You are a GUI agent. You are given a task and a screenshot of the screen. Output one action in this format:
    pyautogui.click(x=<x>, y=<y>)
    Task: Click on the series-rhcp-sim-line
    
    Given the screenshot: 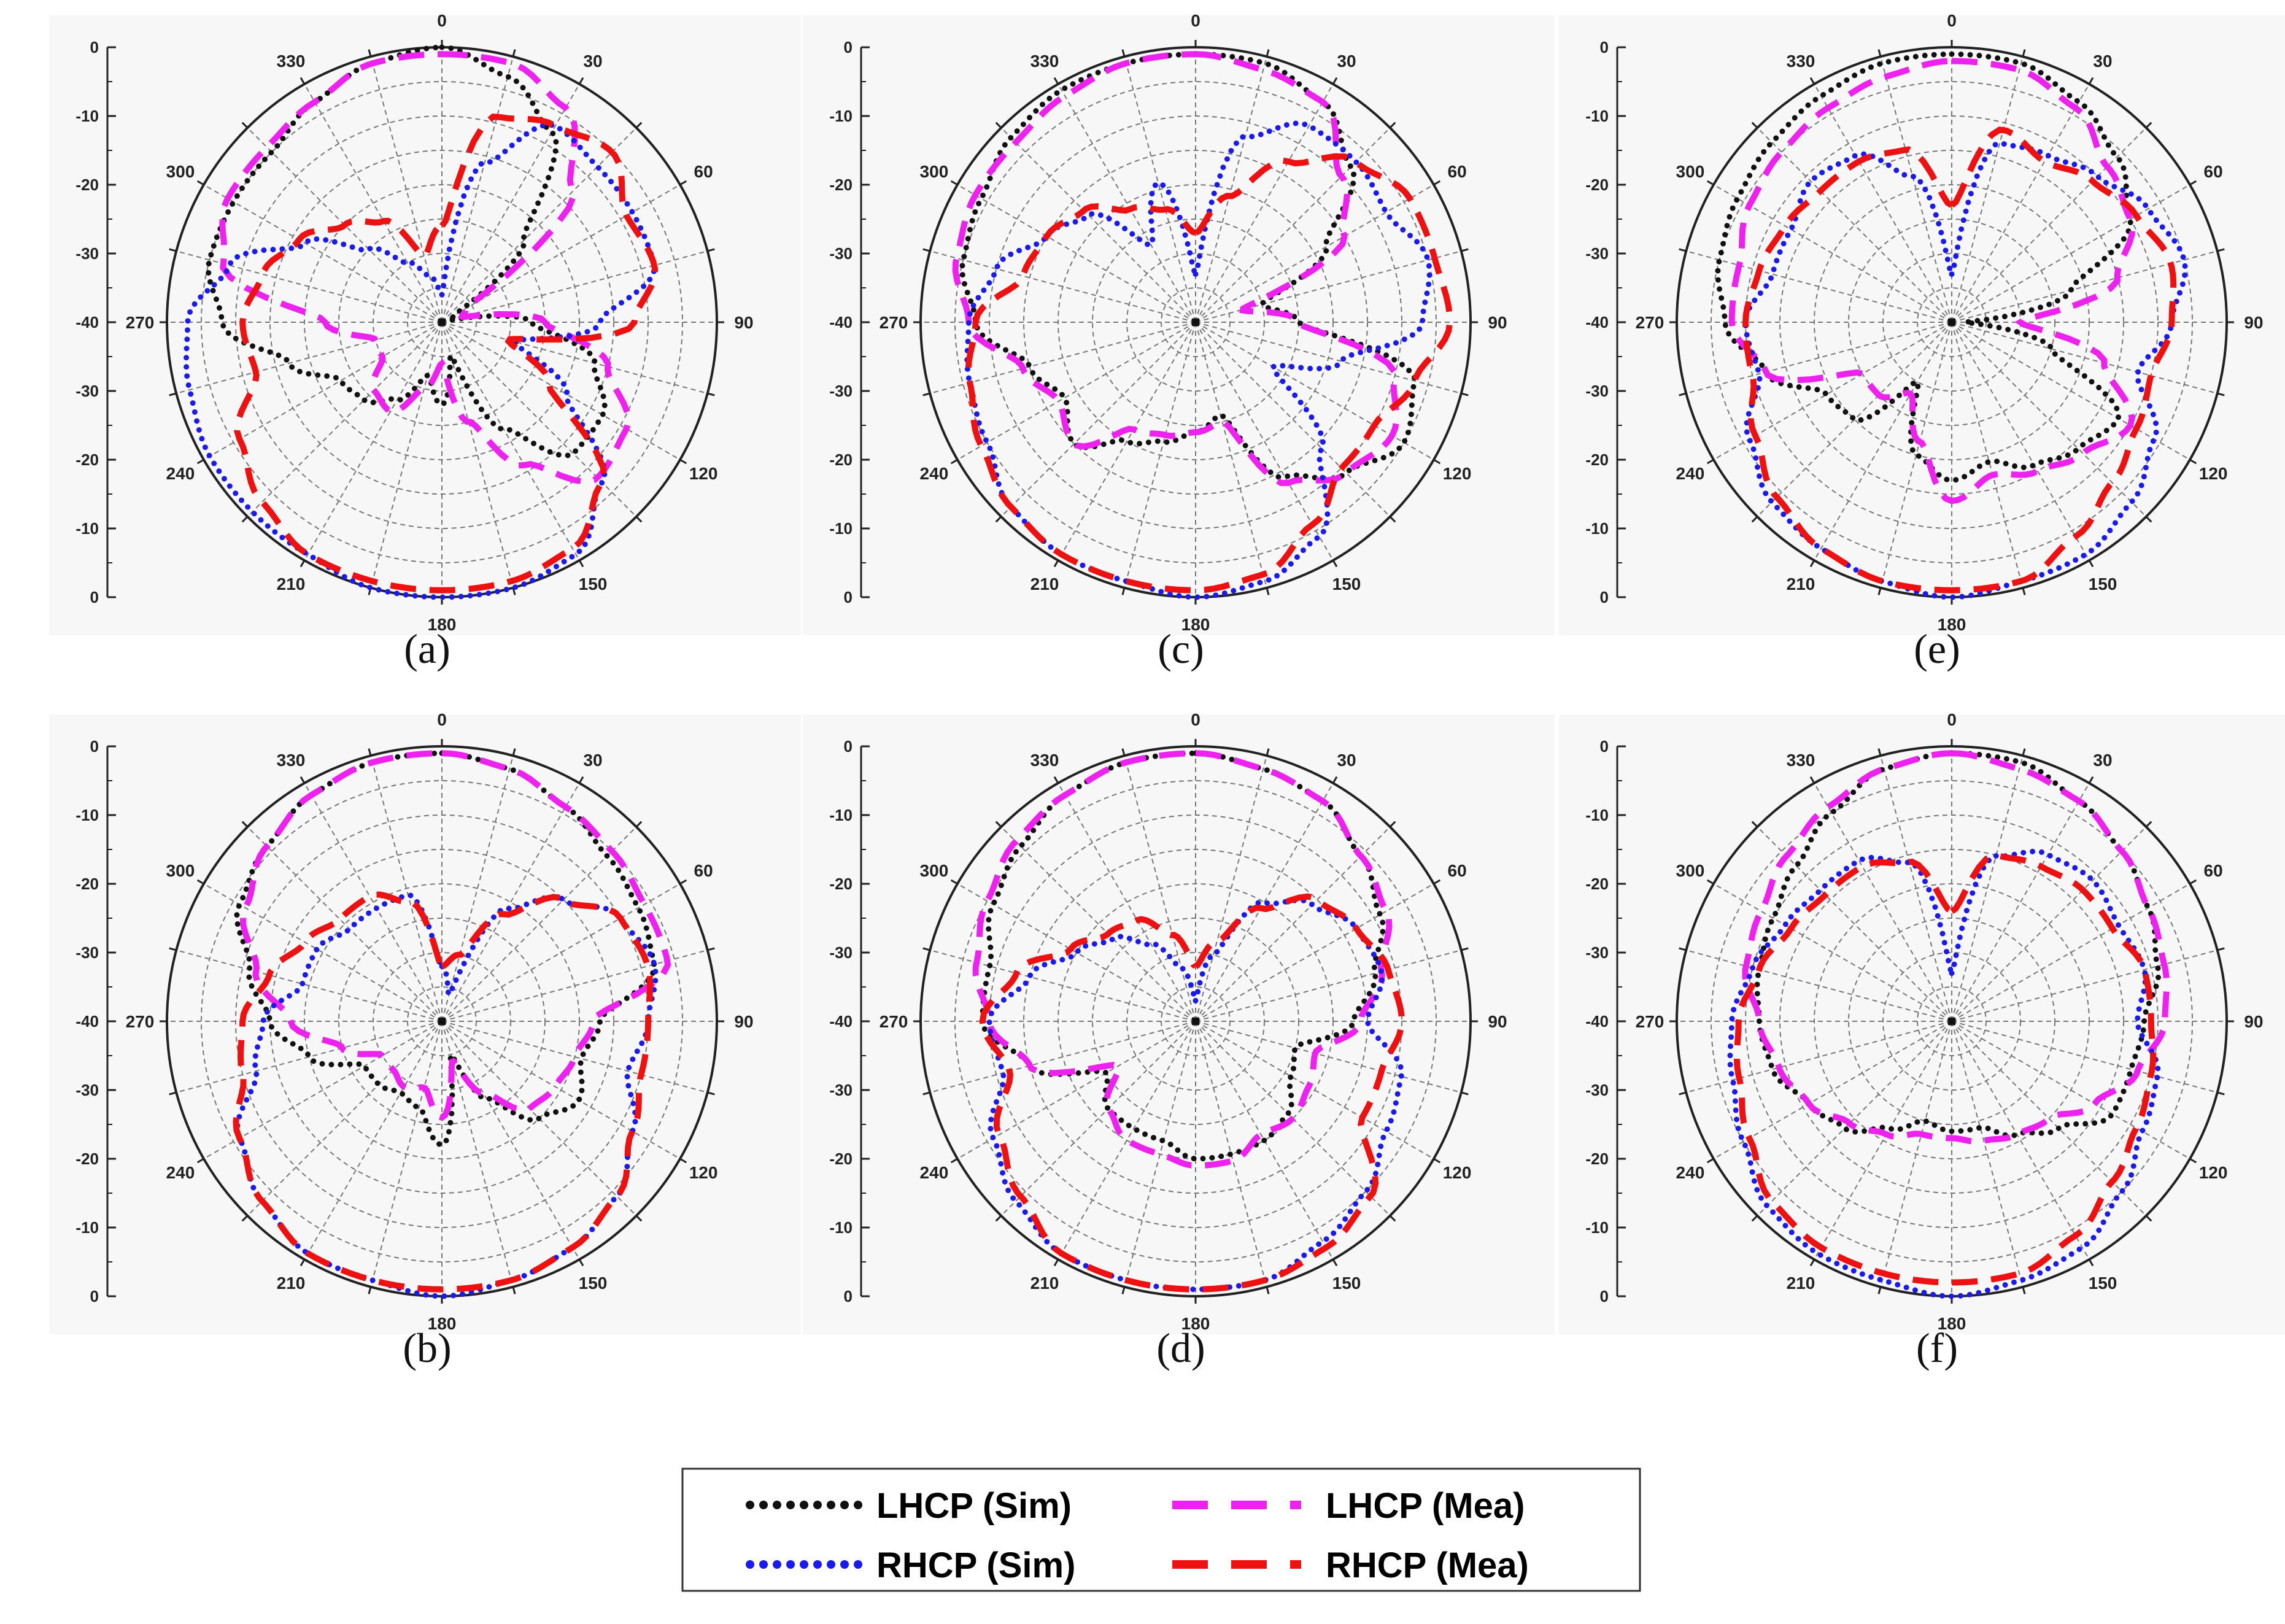 What is the action you would take?
    pyautogui.click(x=1944, y=1073)
    